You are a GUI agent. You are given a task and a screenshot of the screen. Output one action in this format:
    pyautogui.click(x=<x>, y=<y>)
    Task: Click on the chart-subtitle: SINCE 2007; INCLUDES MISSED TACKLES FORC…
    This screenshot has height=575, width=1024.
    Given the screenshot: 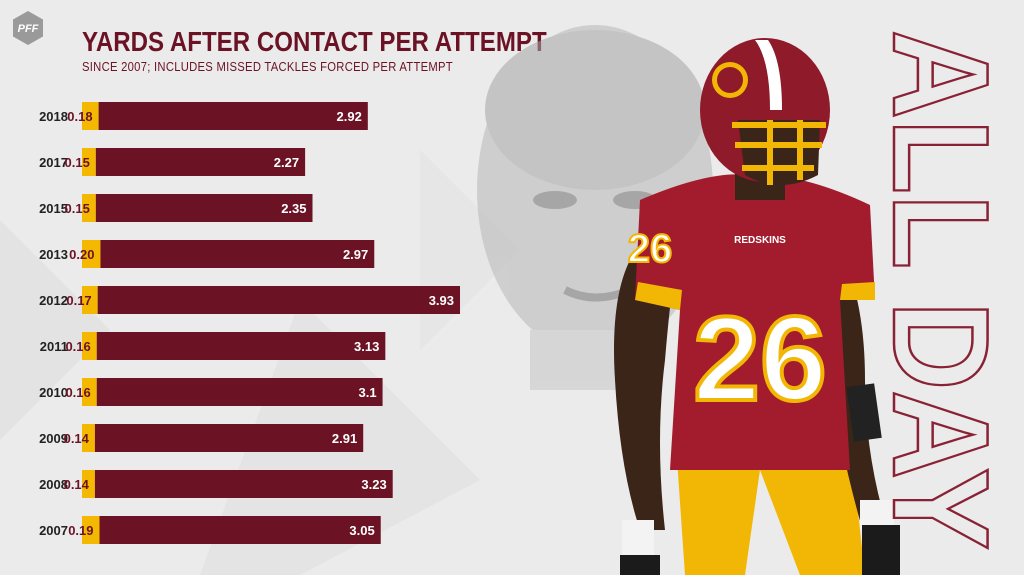 What is the action you would take?
    pyautogui.click(x=267, y=67)
    